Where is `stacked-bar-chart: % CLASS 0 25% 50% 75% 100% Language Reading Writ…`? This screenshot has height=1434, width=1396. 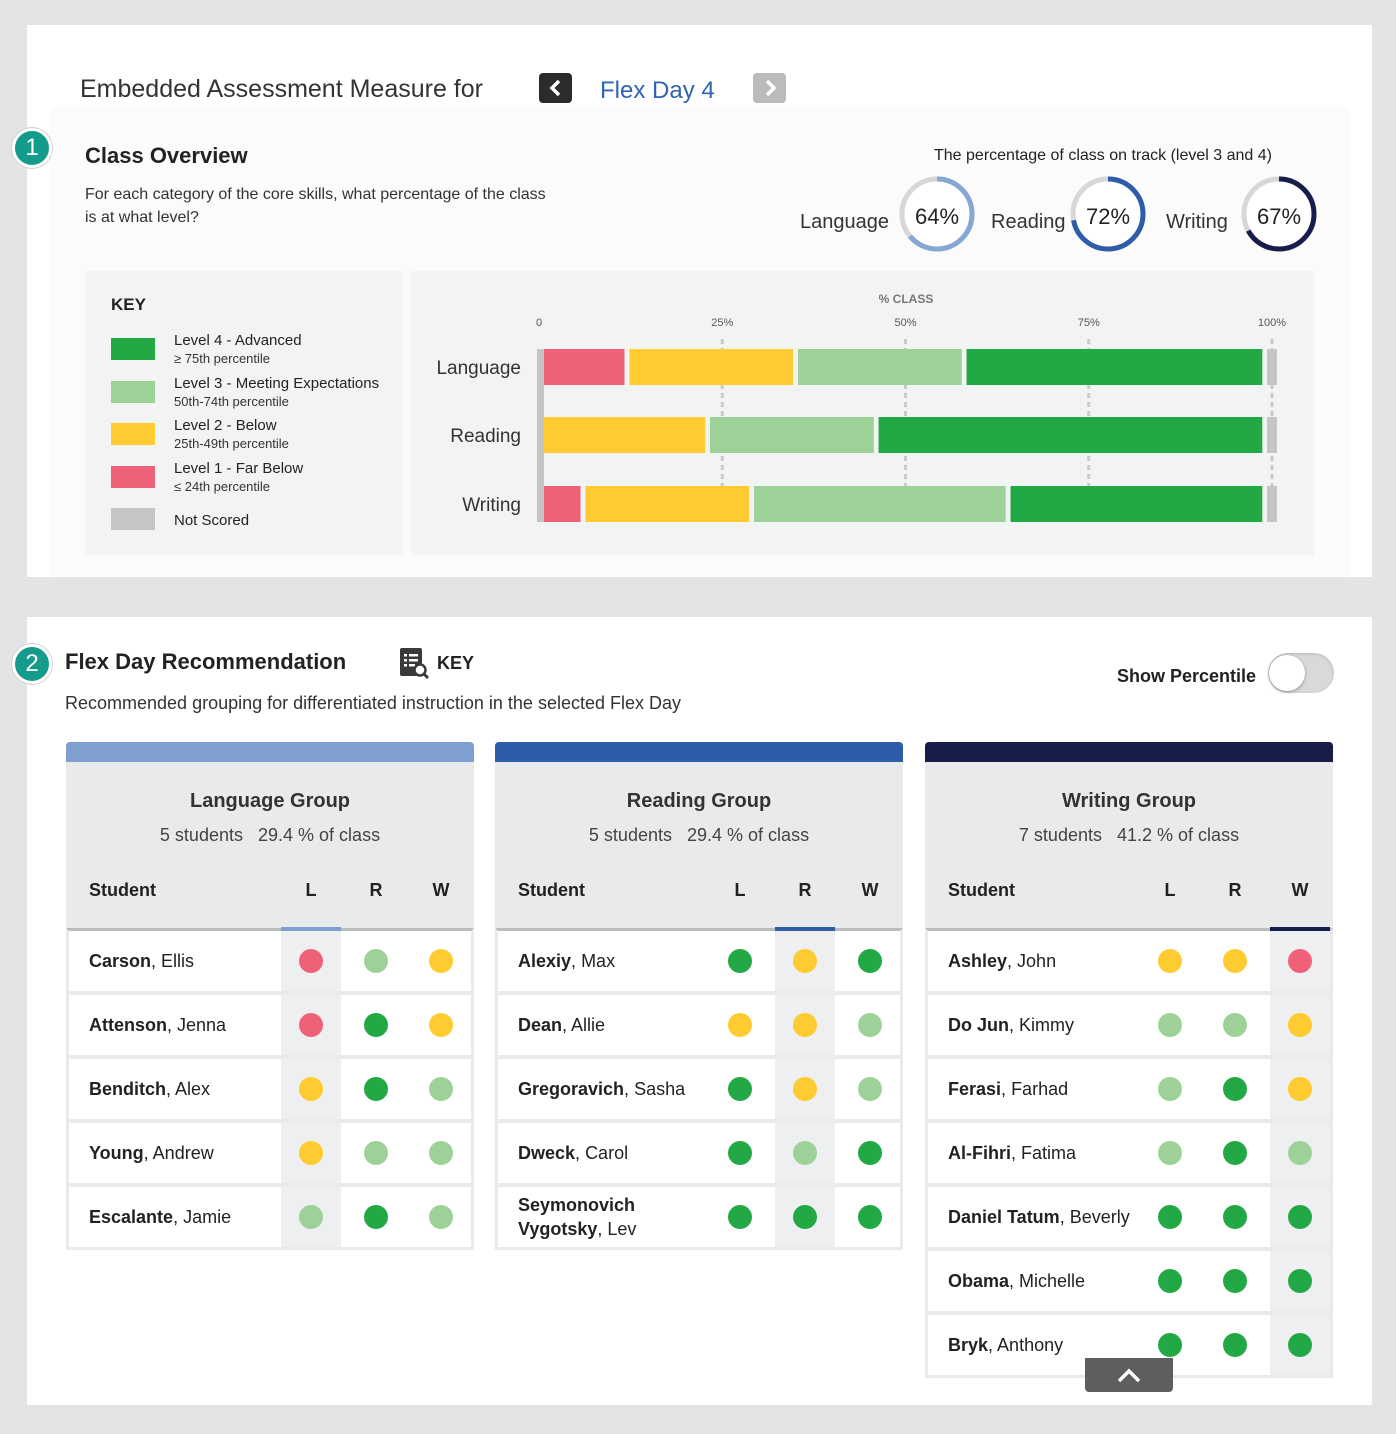 stacked-bar-chart: % CLASS 0 25% 50% 75% 100% Language Reading Writ… is located at coordinates (861, 407).